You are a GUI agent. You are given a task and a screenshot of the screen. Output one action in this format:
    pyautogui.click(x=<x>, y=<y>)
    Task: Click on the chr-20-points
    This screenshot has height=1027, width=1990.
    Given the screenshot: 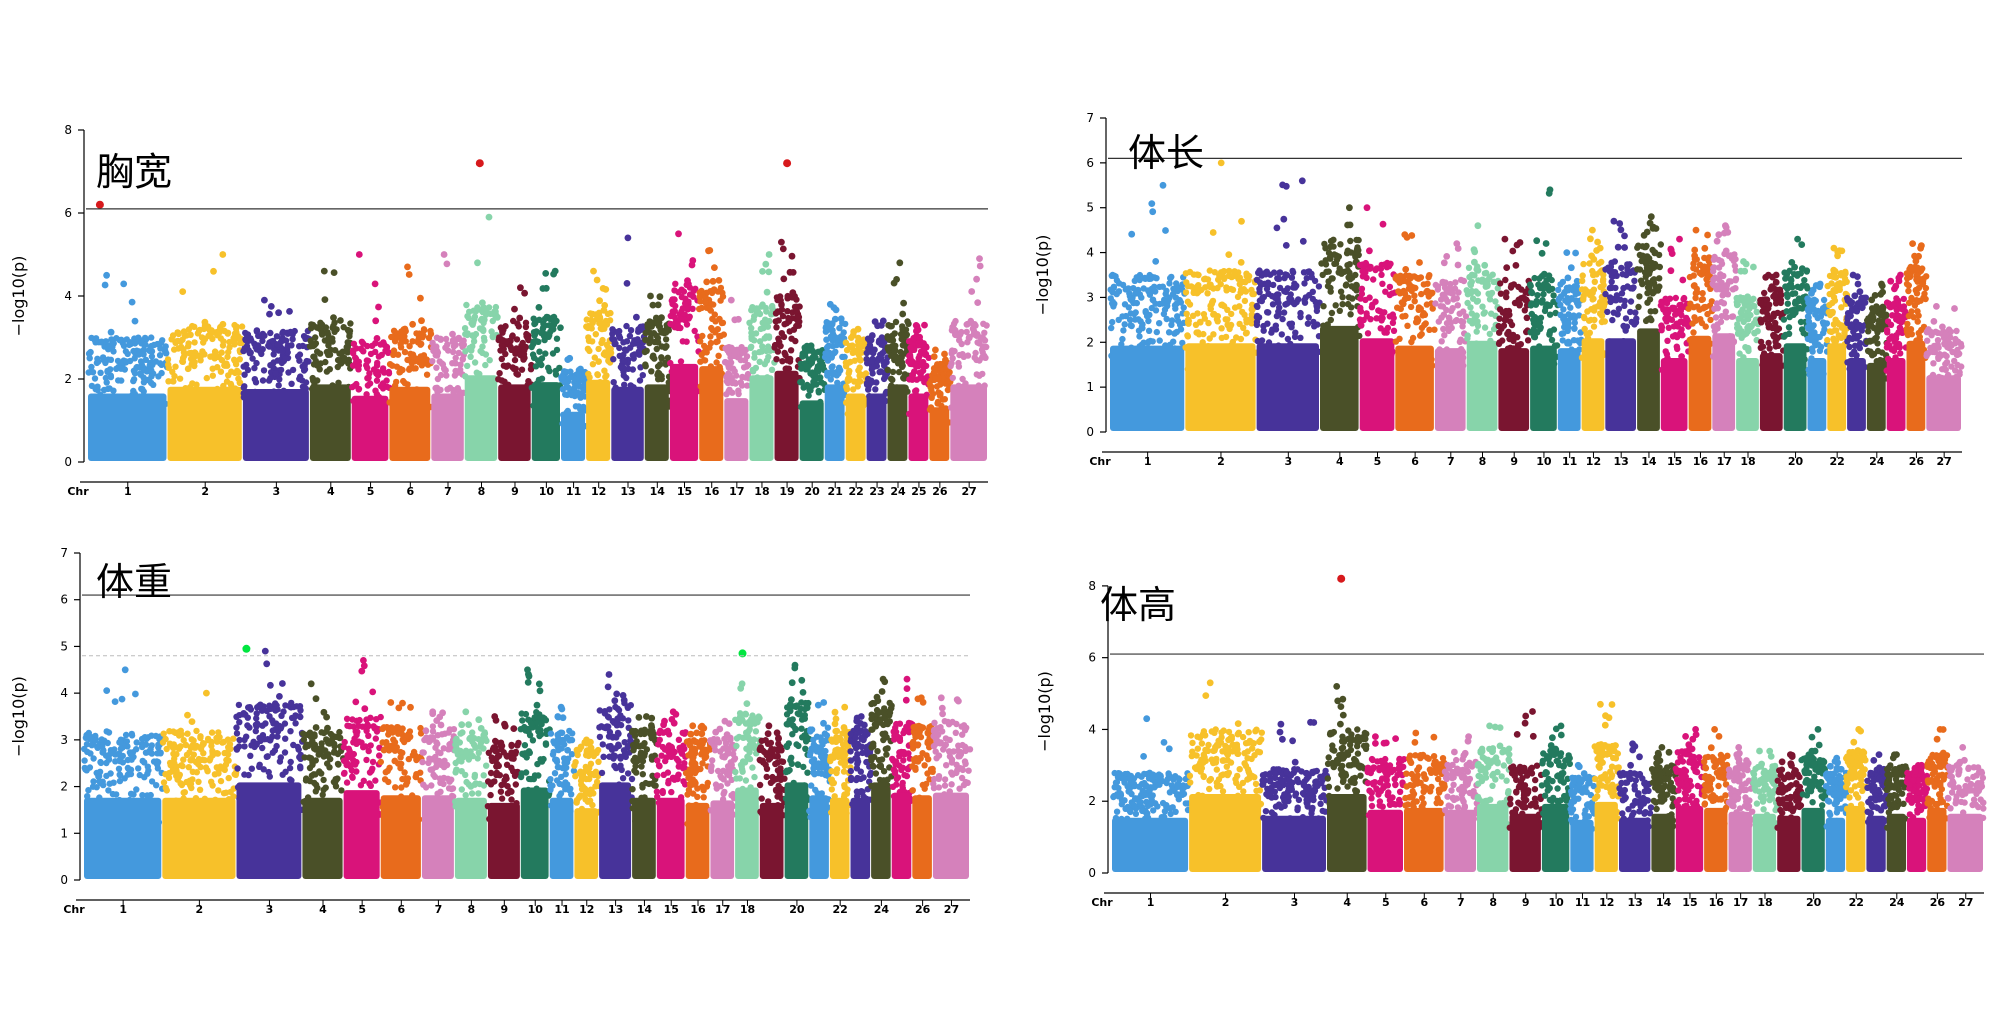 What is the action you would take?
    pyautogui.click(x=1796, y=333)
    